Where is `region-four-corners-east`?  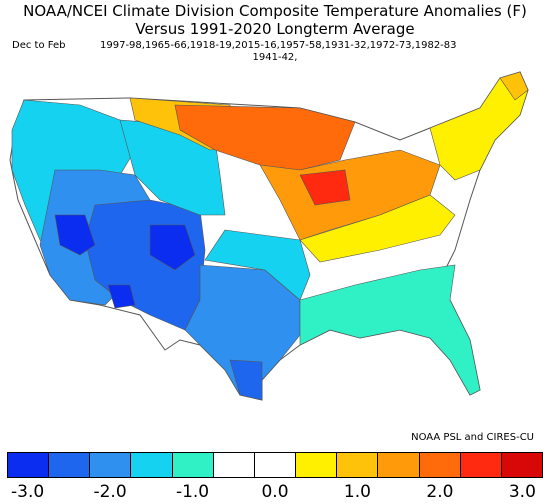 region-four-corners-east is located at coordinates (172, 247).